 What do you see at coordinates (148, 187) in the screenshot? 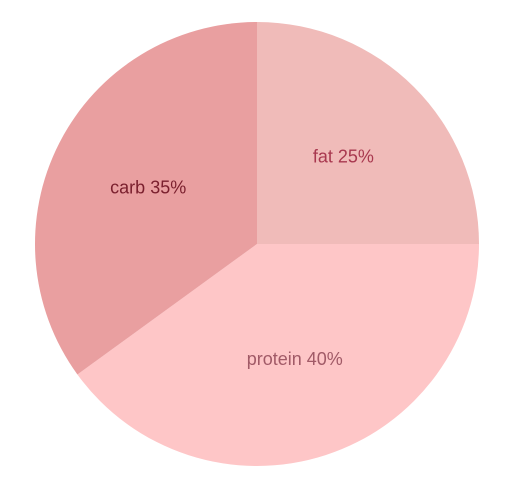
I see `pie-label-carb: carb 35%` at bounding box center [148, 187].